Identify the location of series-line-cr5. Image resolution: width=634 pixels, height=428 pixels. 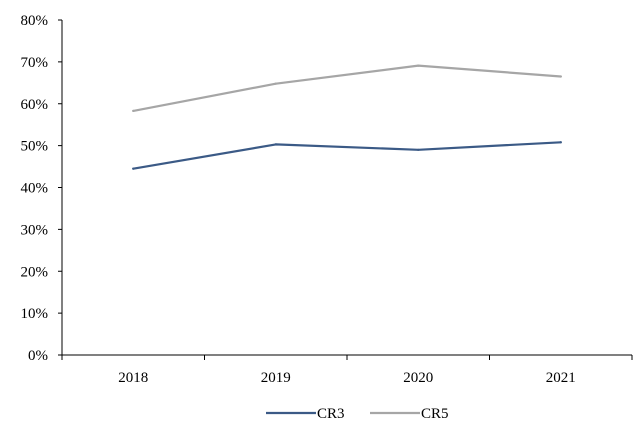
(347, 88).